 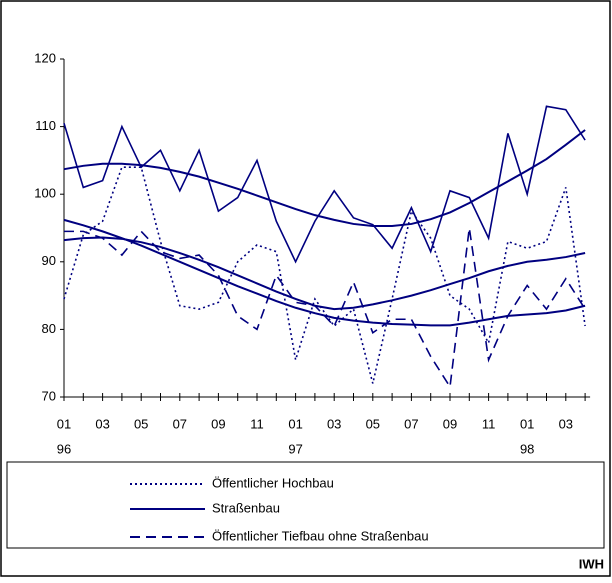 What do you see at coordinates (273, 482) in the screenshot?
I see `legend-label: Öffentlicher Hochbau` at bounding box center [273, 482].